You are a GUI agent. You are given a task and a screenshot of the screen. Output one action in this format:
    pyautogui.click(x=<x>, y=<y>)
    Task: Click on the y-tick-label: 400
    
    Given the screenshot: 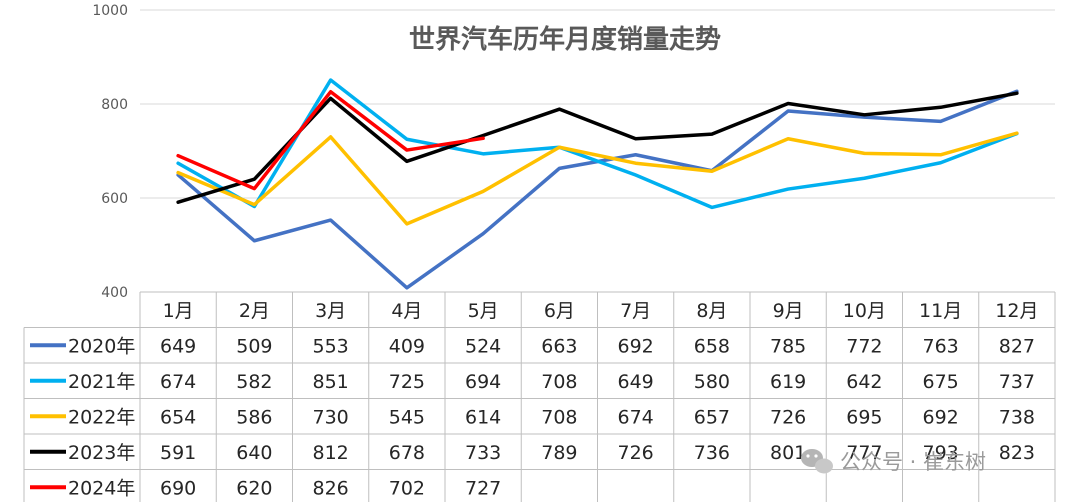 What is the action you would take?
    pyautogui.click(x=114, y=293)
    